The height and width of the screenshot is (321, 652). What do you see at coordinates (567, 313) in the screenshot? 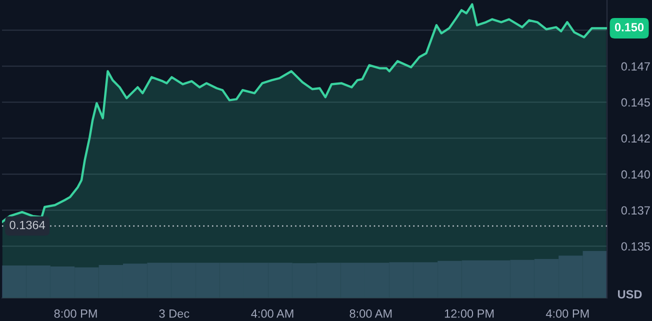
I see `x-tick-label: 4:00 PM` at bounding box center [567, 313].